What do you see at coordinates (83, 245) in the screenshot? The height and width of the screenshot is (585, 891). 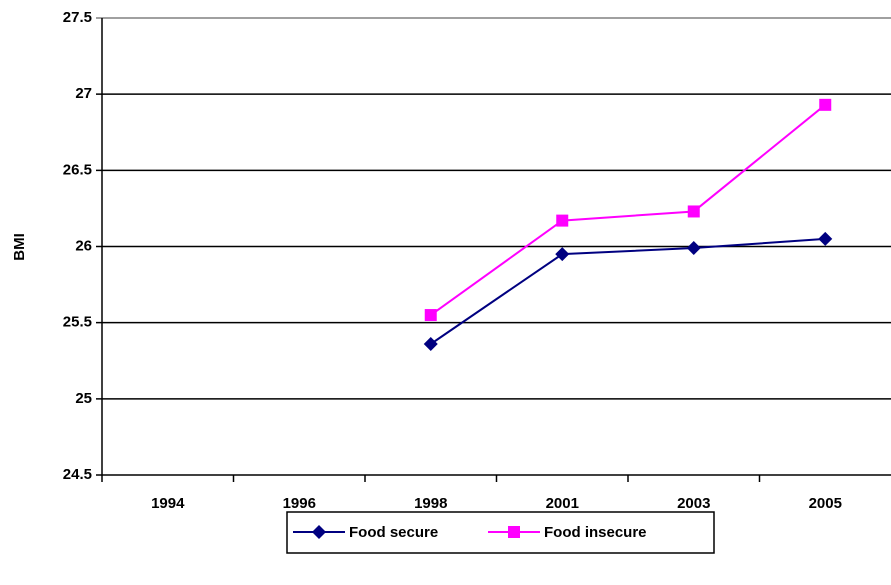 I see `y-tick-label: 26` at bounding box center [83, 245].